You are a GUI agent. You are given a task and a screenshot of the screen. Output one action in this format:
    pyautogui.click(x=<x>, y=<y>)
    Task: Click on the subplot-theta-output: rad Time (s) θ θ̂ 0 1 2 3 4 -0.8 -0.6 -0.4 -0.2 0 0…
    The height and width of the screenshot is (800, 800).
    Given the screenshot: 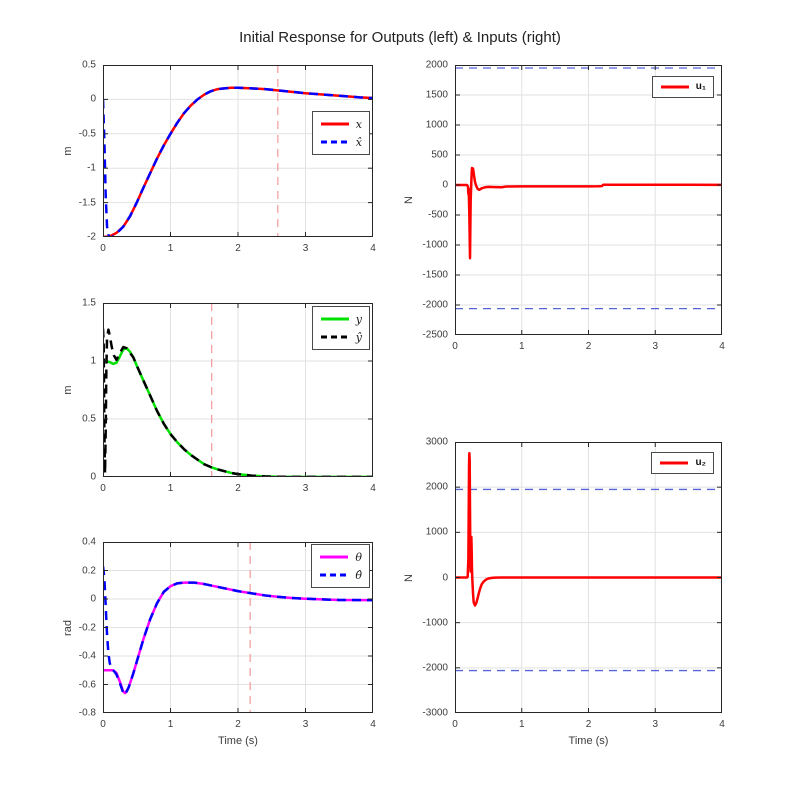 What is the action you would take?
    pyautogui.click(x=219, y=642)
    